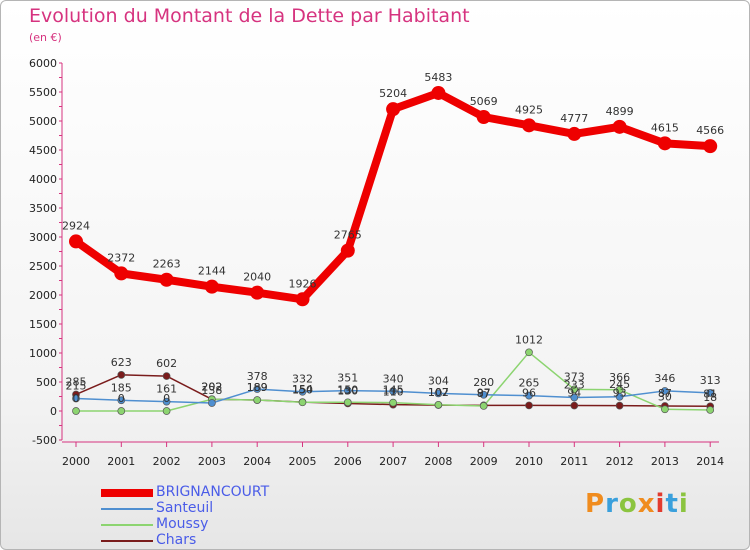  Describe the element at coordinates (231, 492) in the screenshot. I see `legend-item: BRIGNANCOURT` at that location.